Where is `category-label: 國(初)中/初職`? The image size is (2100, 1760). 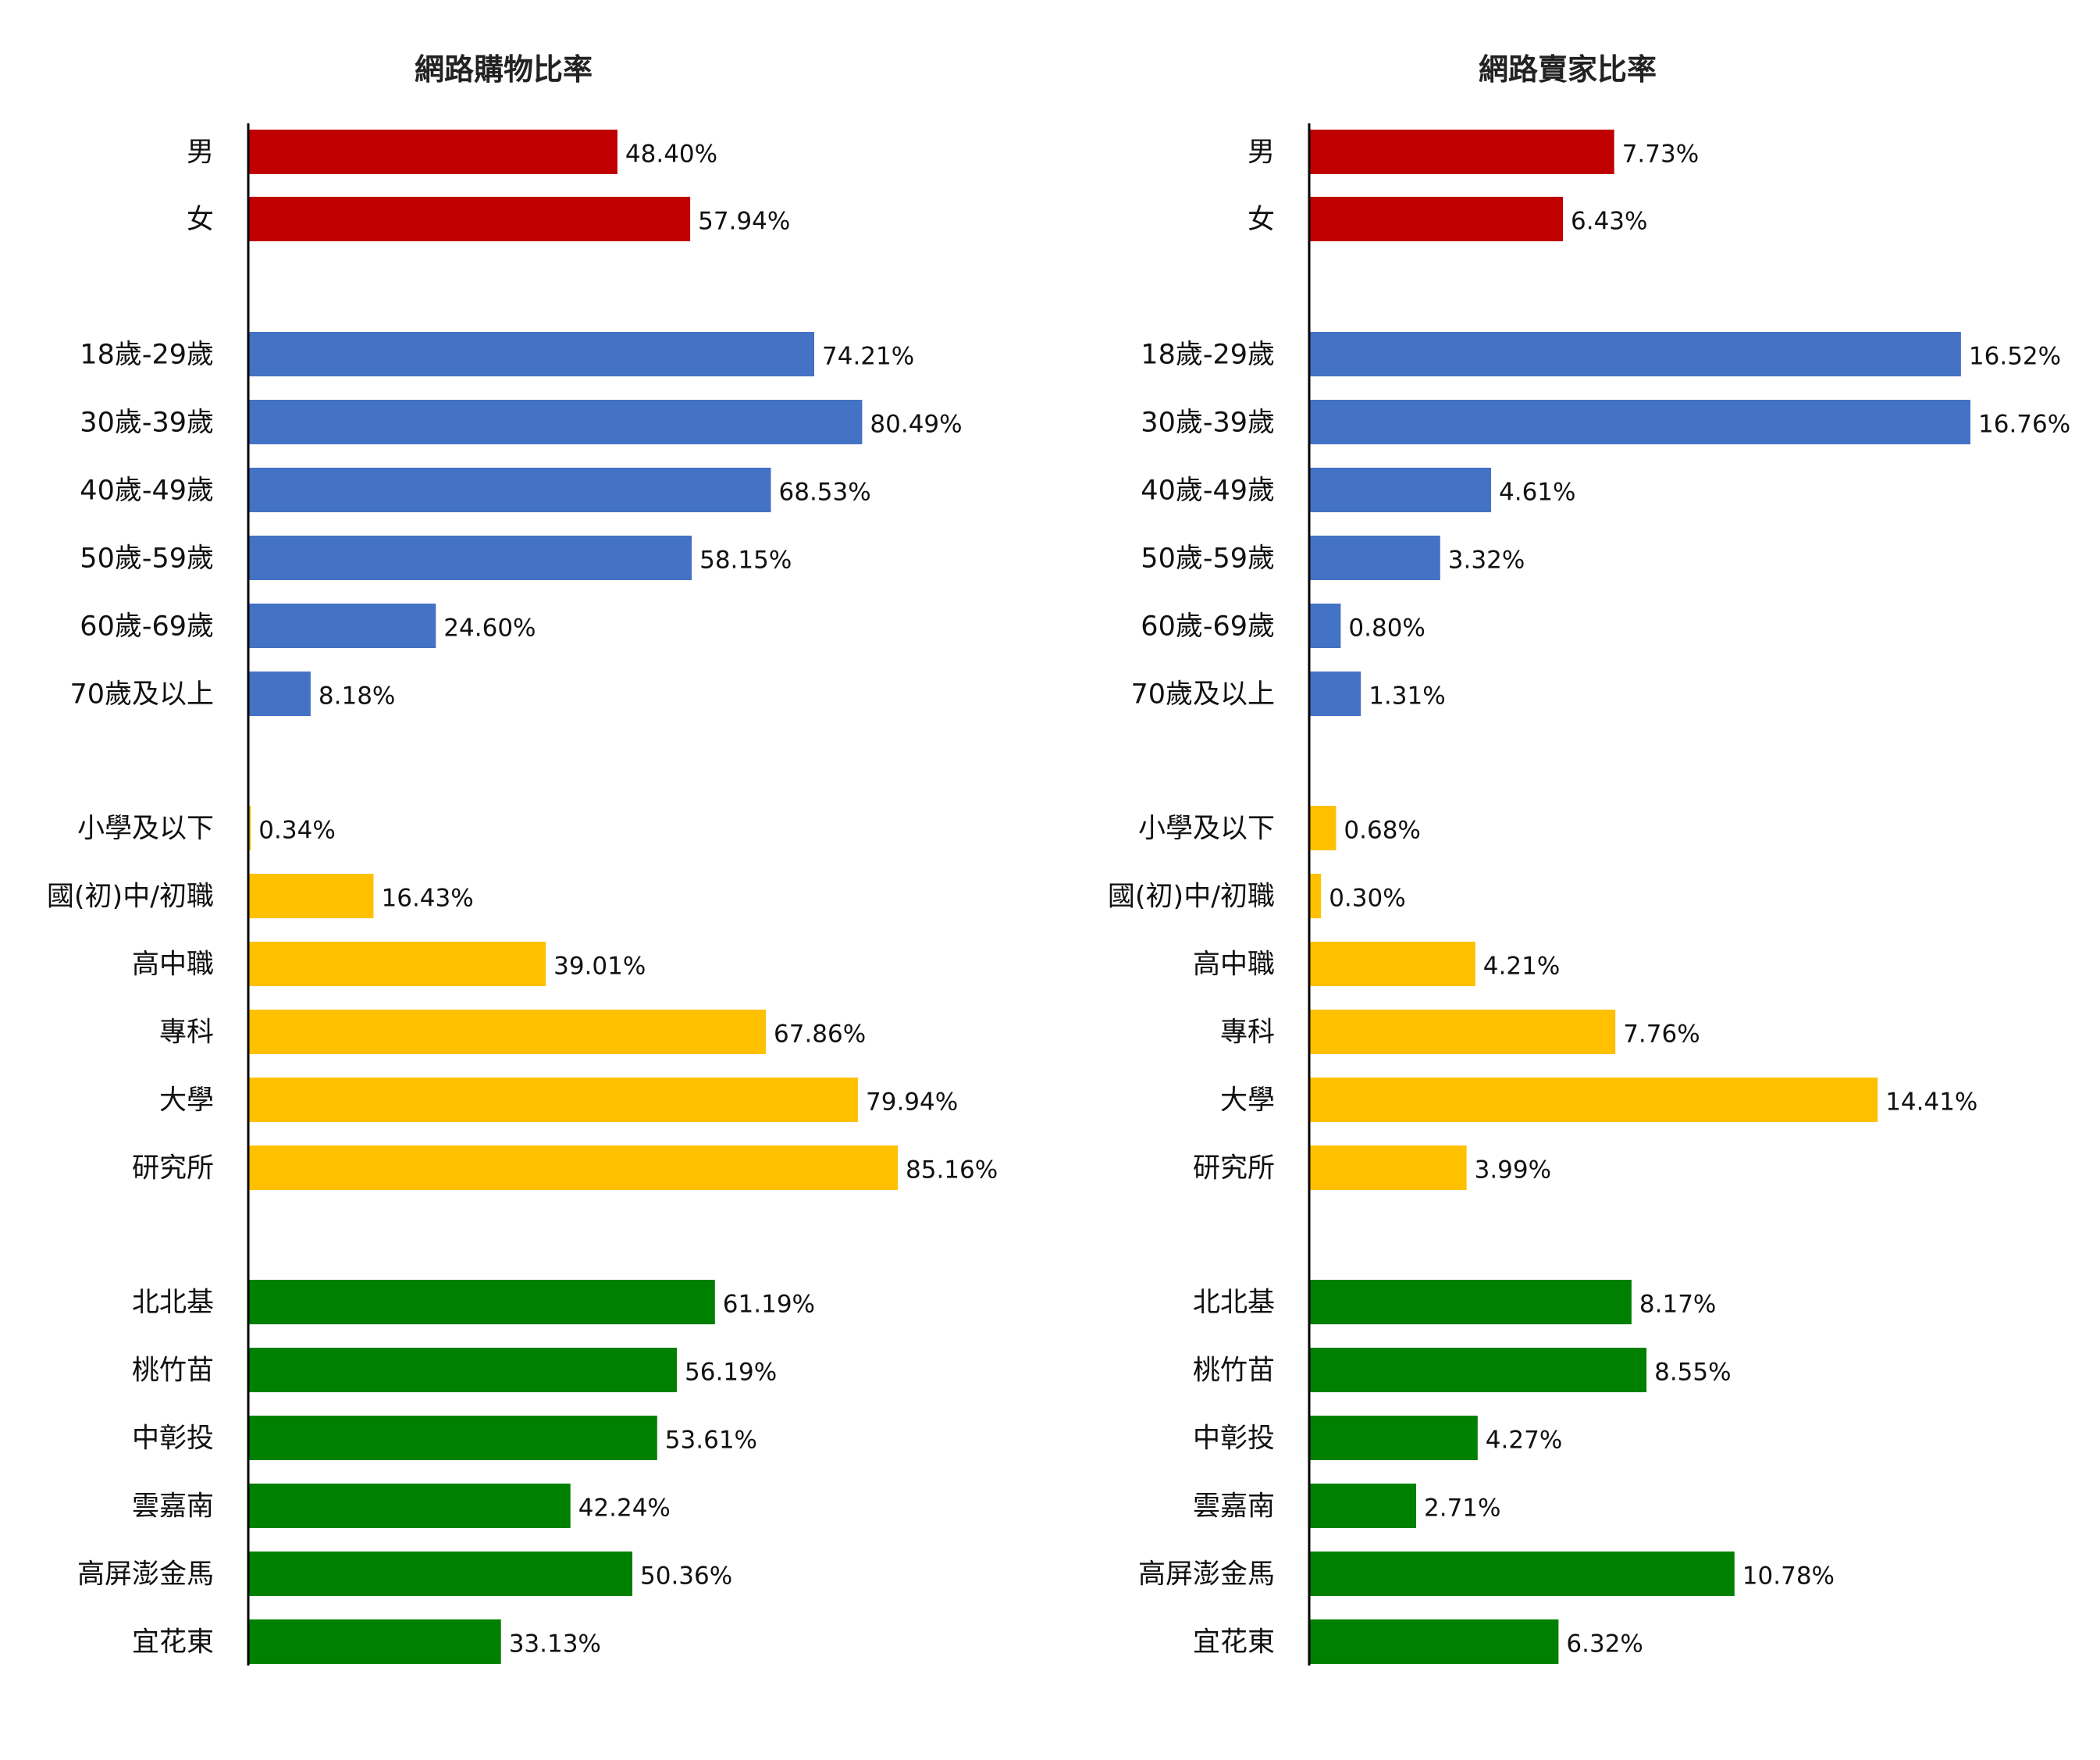
category-label: 國(初)中/初職 is located at coordinates (1191, 898).